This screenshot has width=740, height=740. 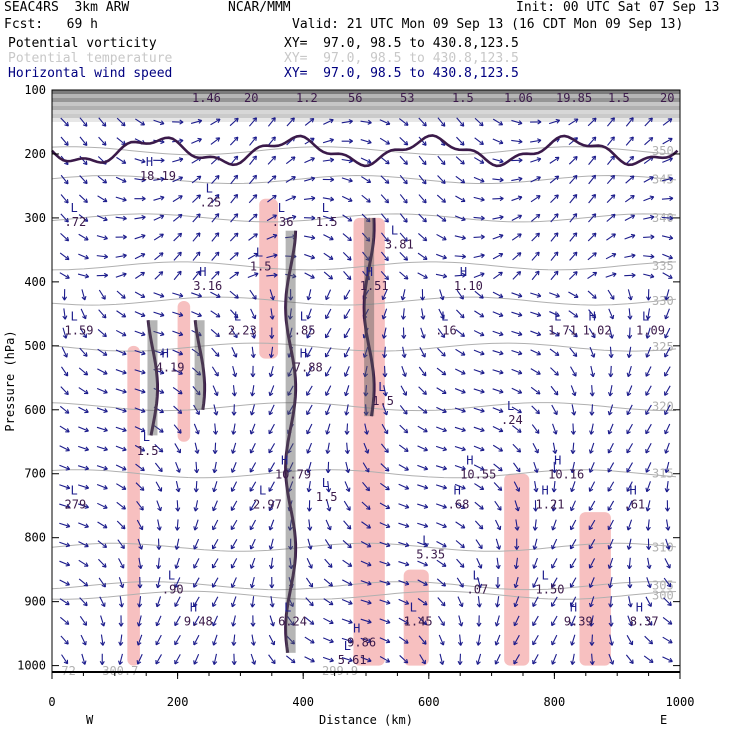 What do you see at coordinates (401, 43) in the screenshot?
I see `field-pv-xy: XY= 97.0, 98.5 to 430.8,123.5` at bounding box center [401, 43].